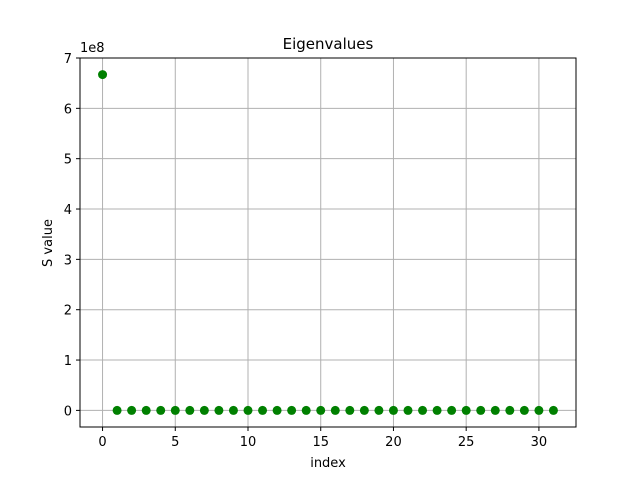 The image size is (640, 480). I want to click on x-axis-label: index, so click(328, 463).